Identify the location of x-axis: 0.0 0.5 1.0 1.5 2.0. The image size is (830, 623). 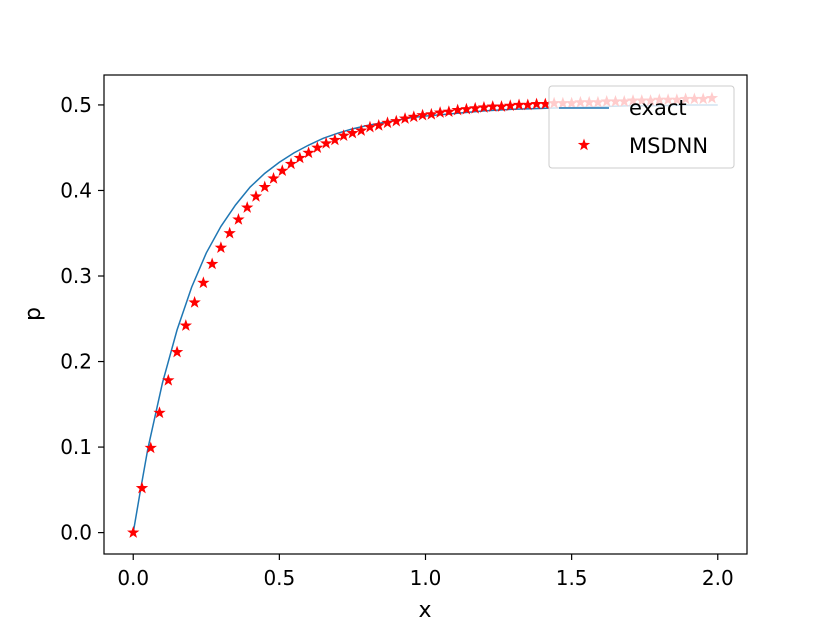
(425, 572).